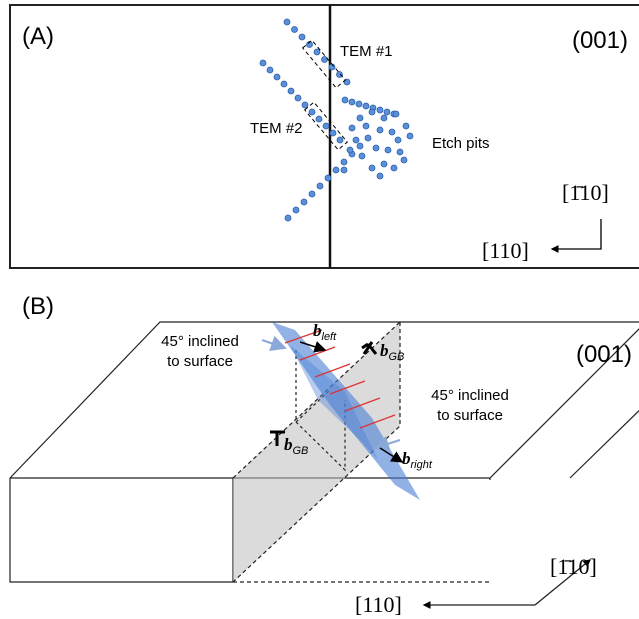  I want to click on subscript: right, so click(422, 465).